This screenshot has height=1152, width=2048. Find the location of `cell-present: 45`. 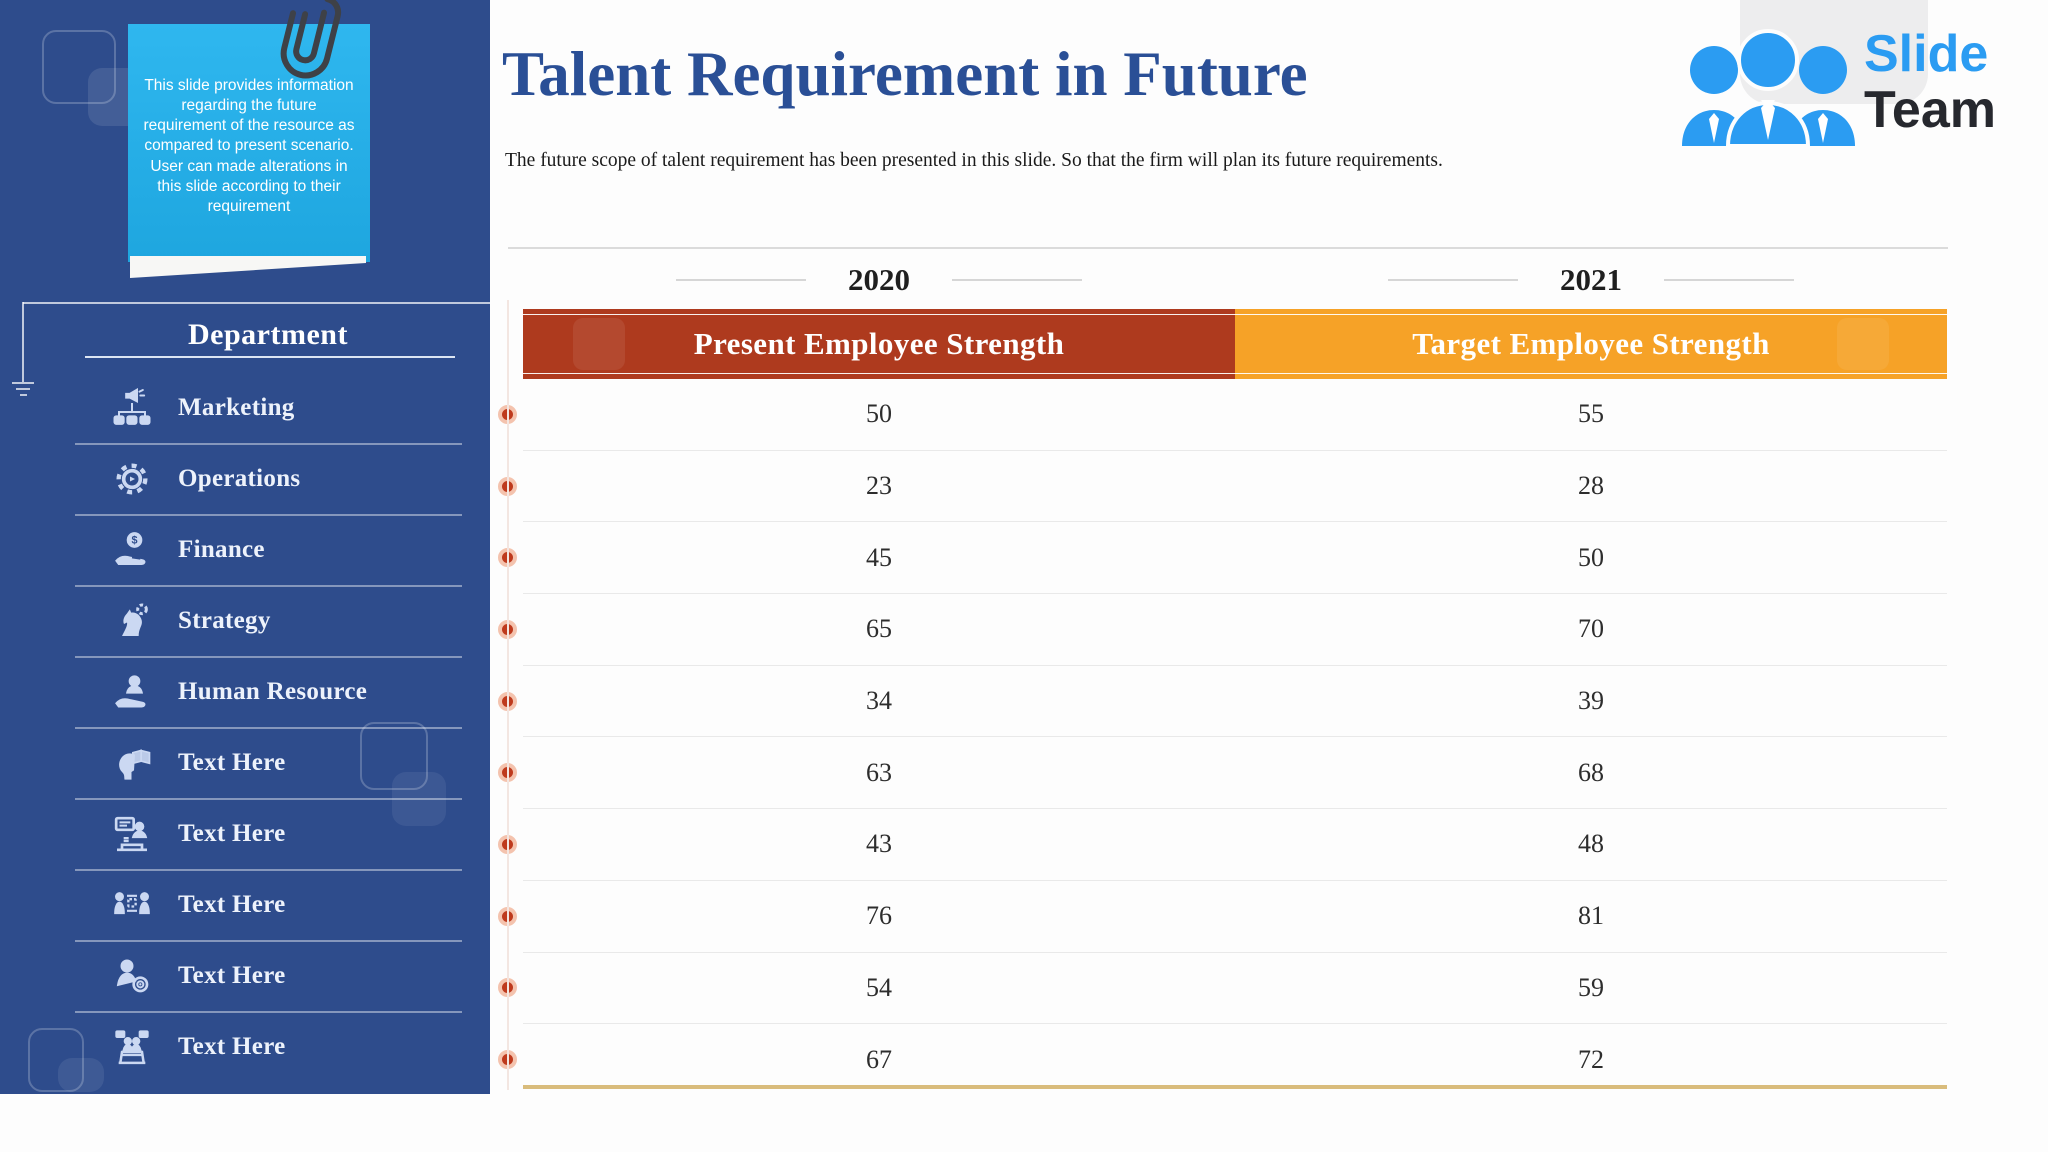

cell-present: 45 is located at coordinates (879, 557).